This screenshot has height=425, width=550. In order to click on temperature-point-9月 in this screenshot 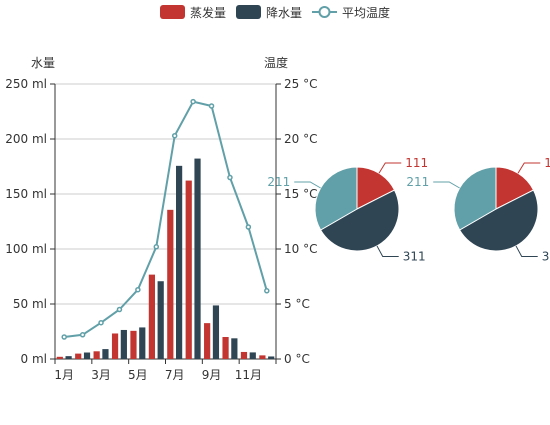, I will do `click(211, 106)`.